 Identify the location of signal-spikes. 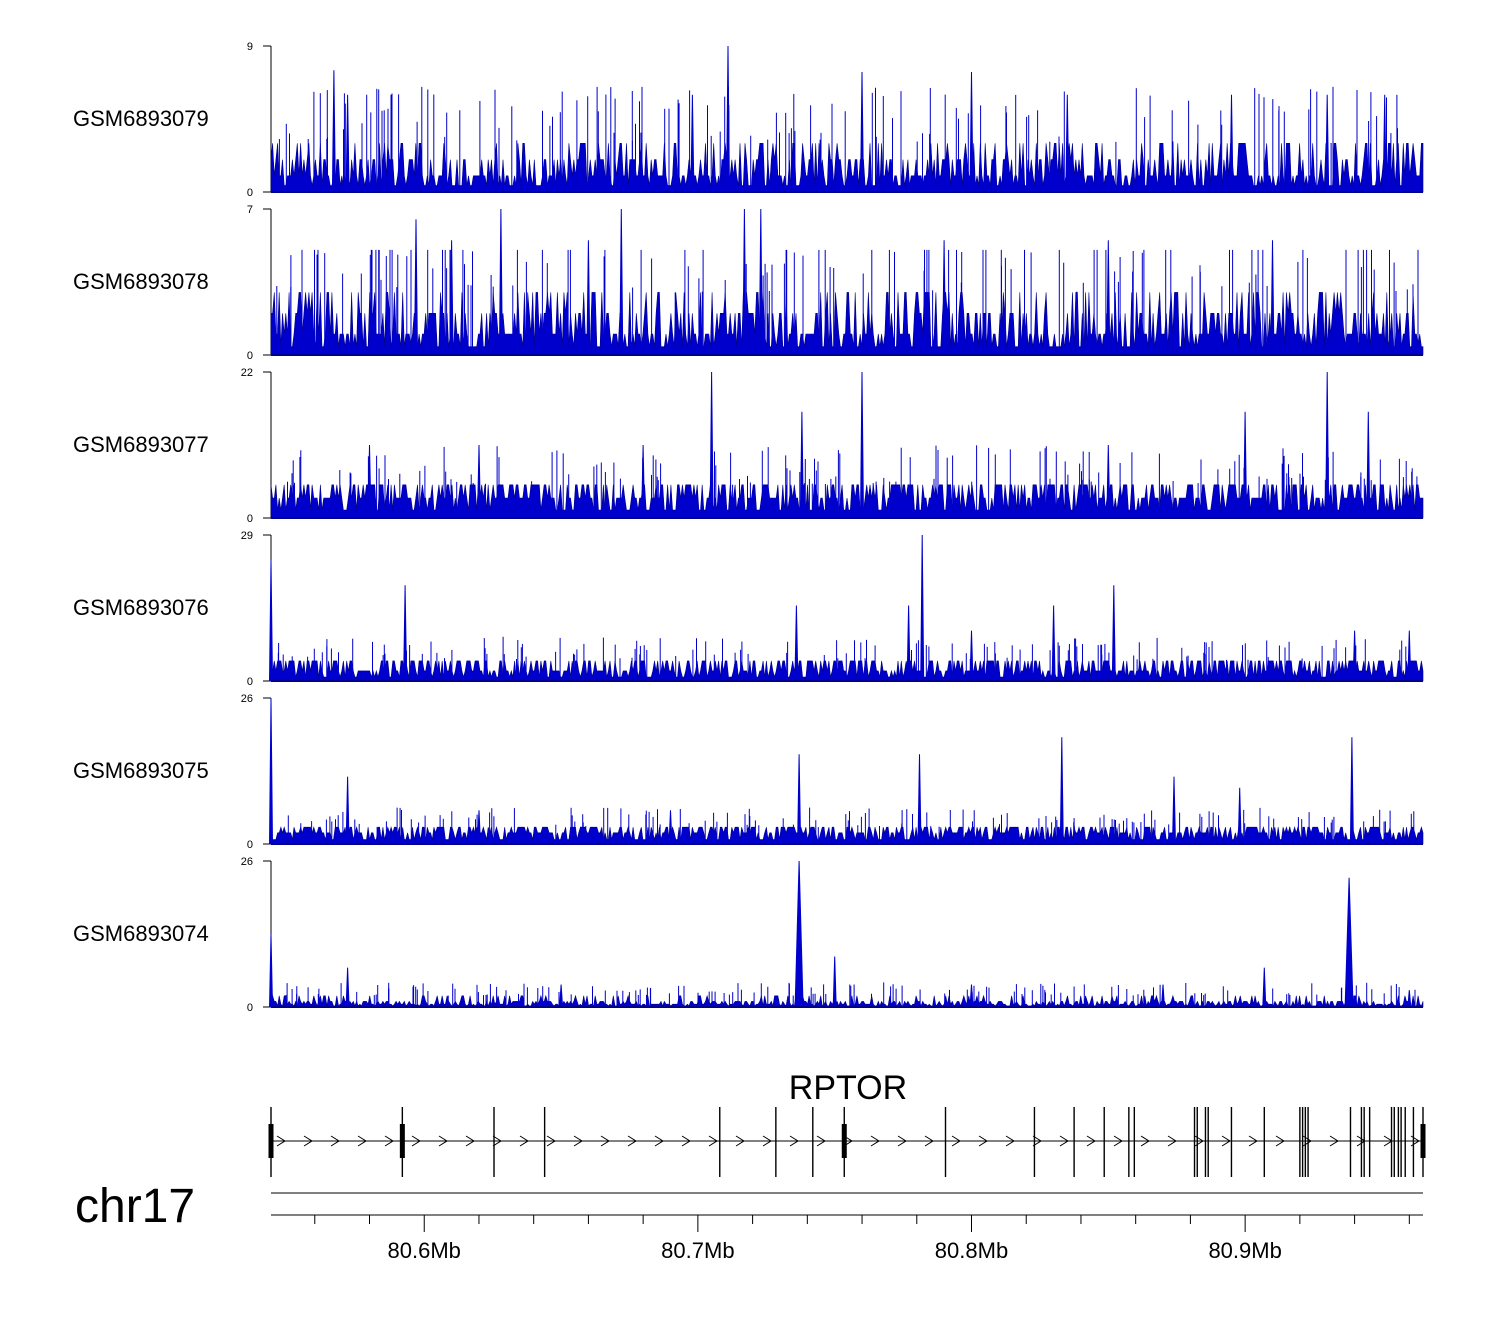
(851, 825).